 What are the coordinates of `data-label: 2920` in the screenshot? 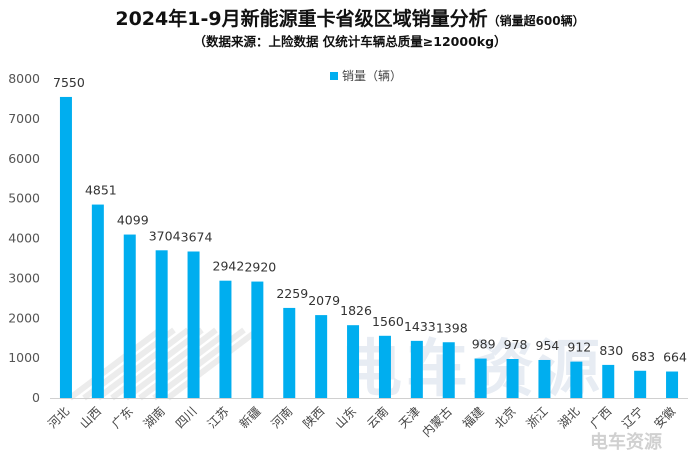 It's located at (260, 267).